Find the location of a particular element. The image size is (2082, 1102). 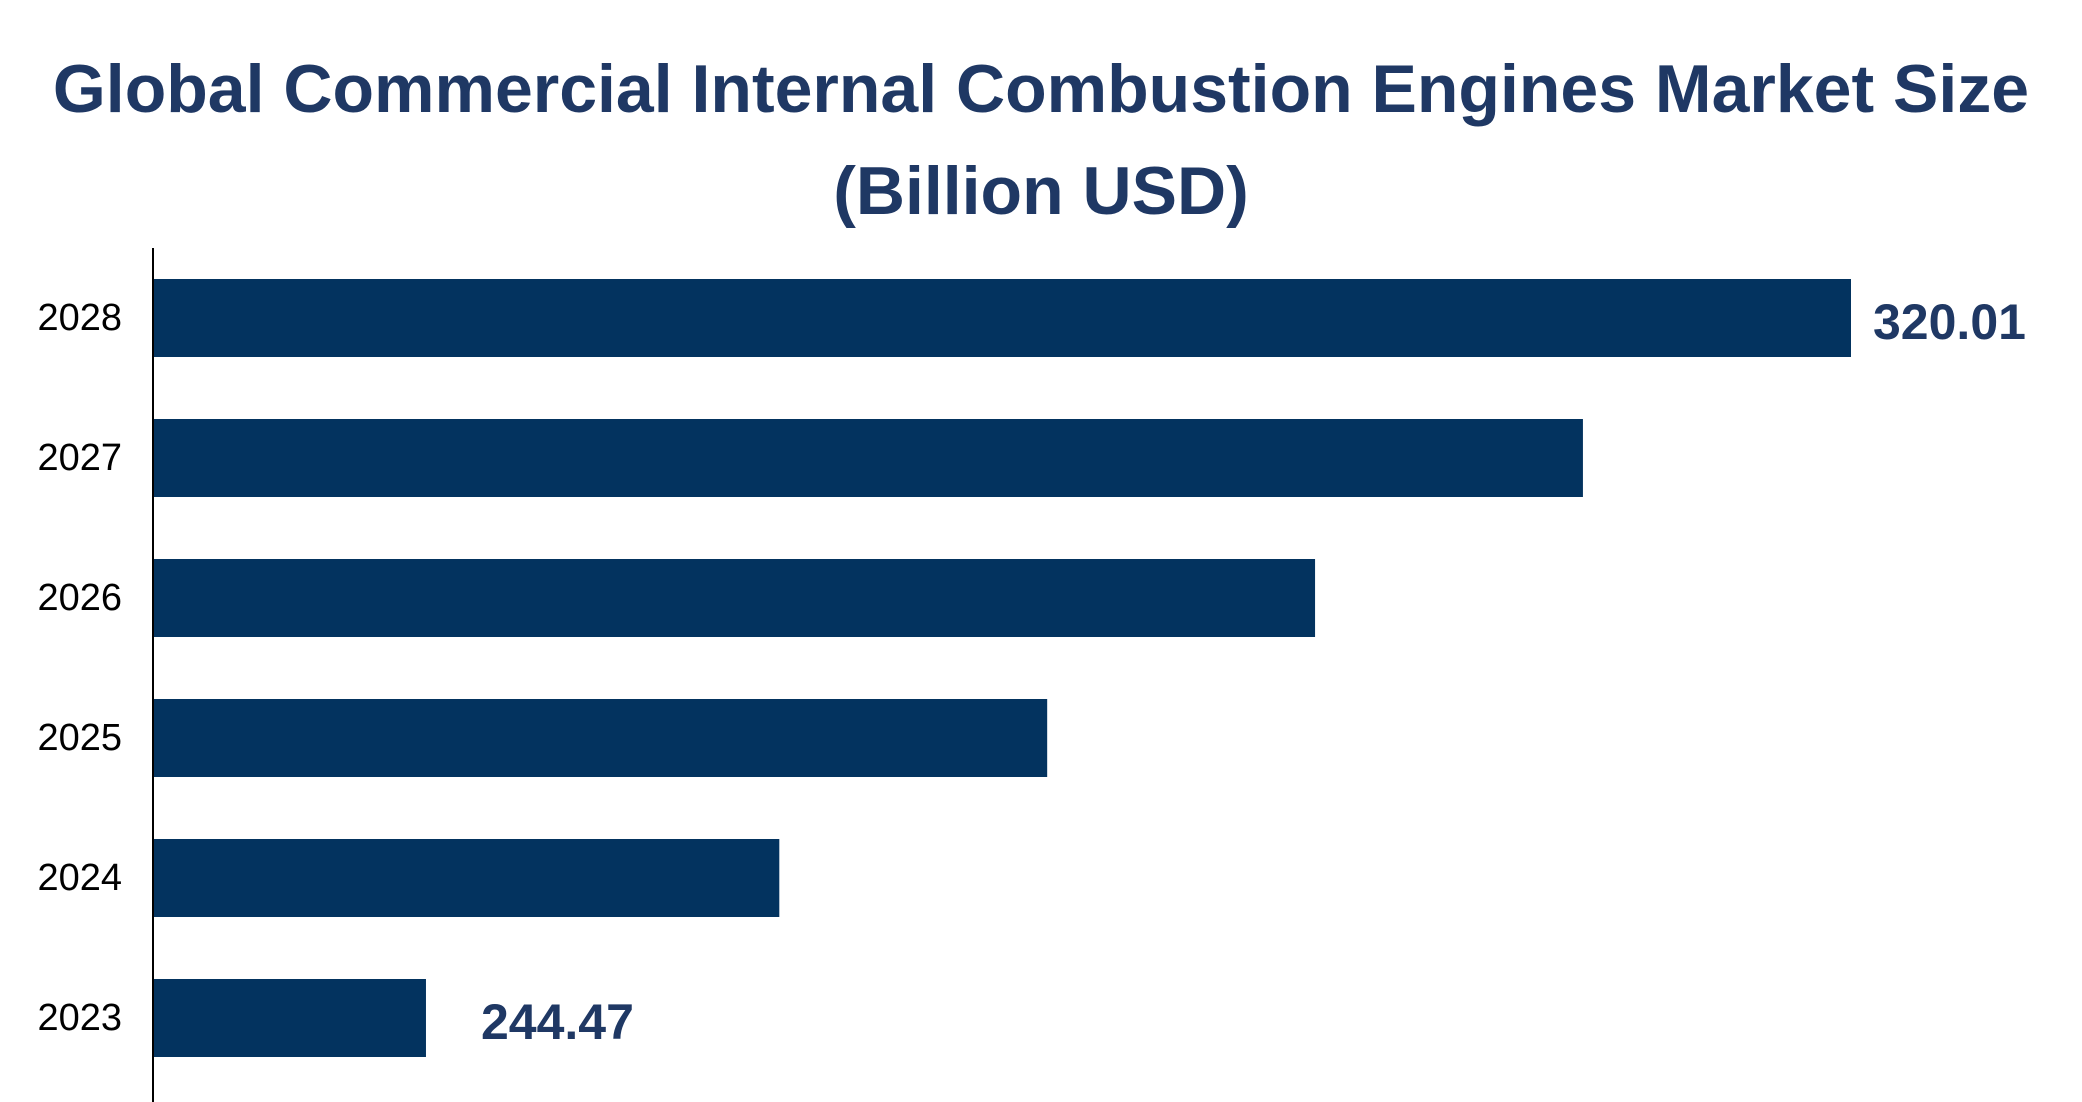

tick-label-2027: 2027 is located at coordinates (79, 458).